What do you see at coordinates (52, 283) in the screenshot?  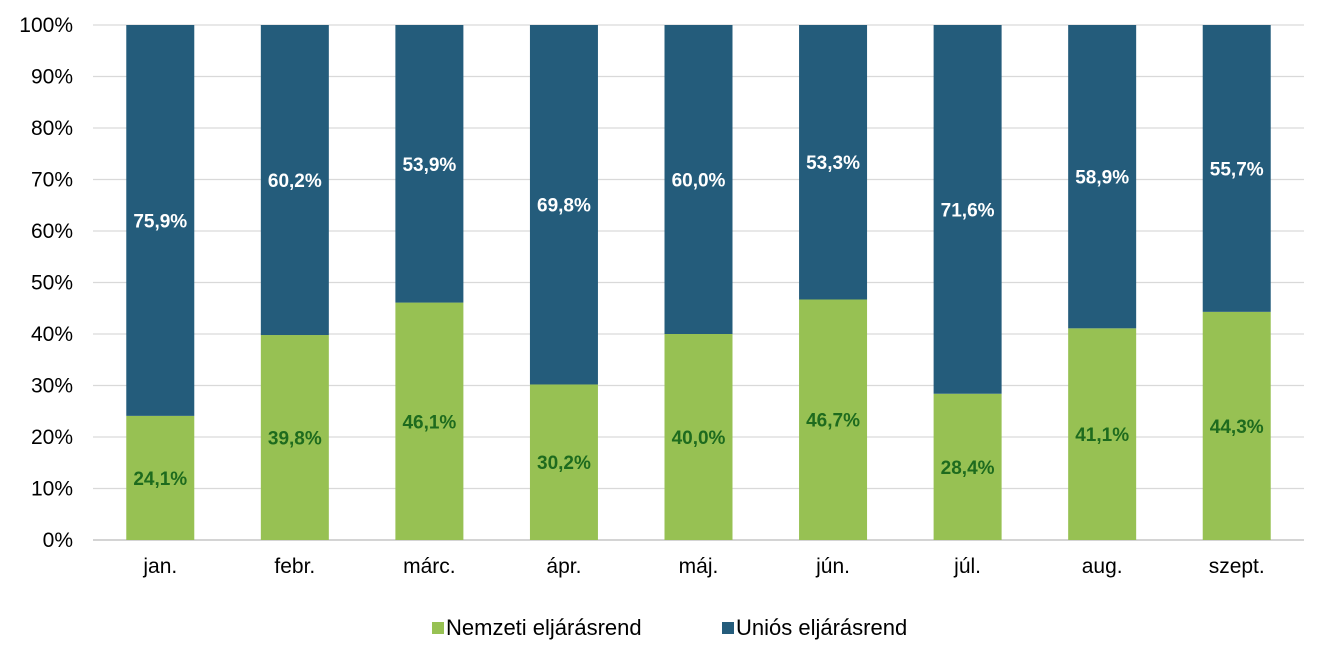 I see `y-tick-label: 50%` at bounding box center [52, 283].